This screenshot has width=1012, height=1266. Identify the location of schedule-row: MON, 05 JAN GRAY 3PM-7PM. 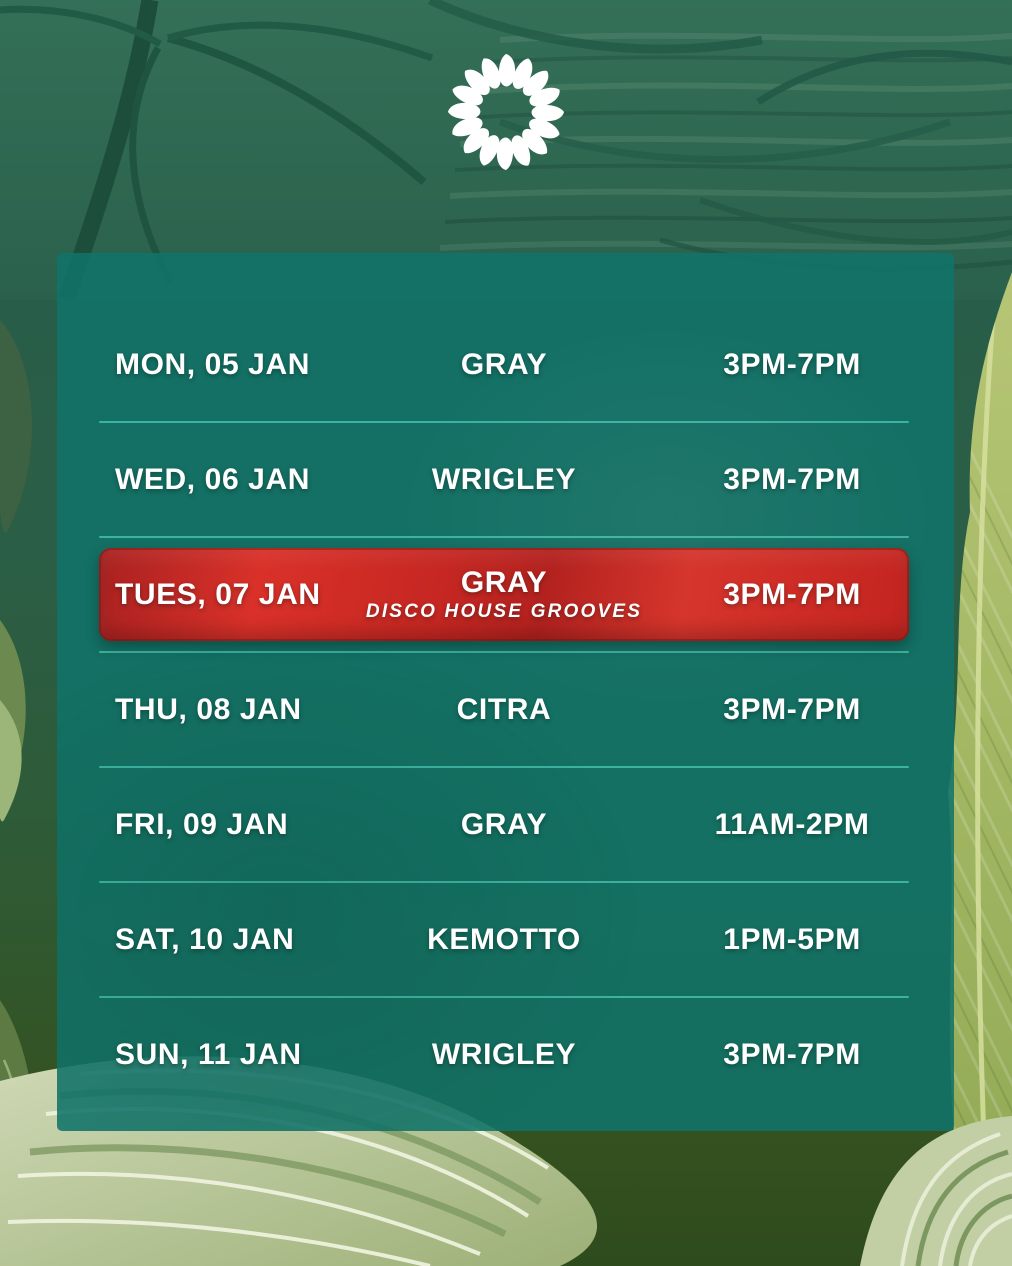
(504, 364).